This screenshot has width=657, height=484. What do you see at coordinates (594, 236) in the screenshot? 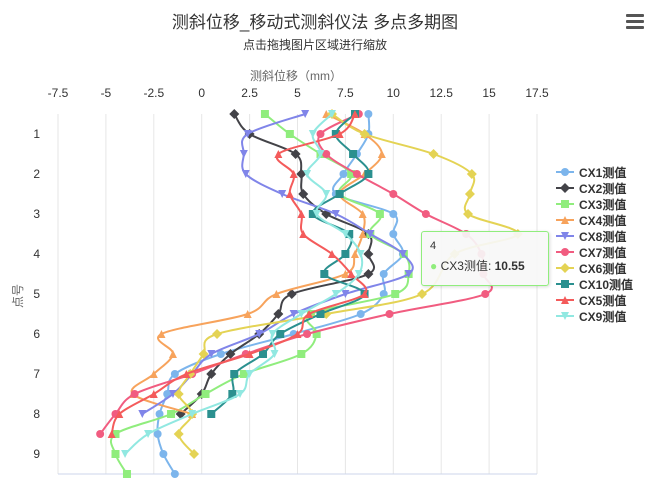
I see `legend-item: CX8测值` at bounding box center [594, 236].